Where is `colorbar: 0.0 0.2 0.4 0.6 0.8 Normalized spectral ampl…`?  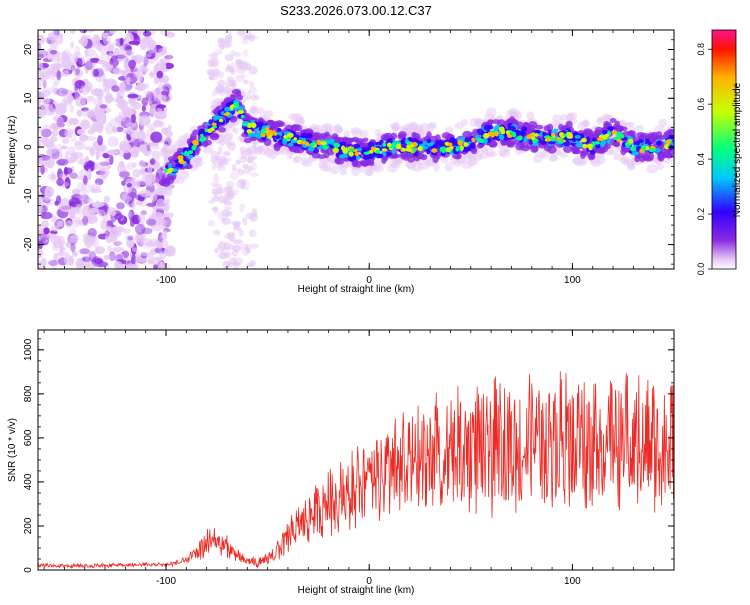 colorbar: 0.0 0.2 0.4 0.6 0.8 Normalized spectral ampl… is located at coordinates (719, 152).